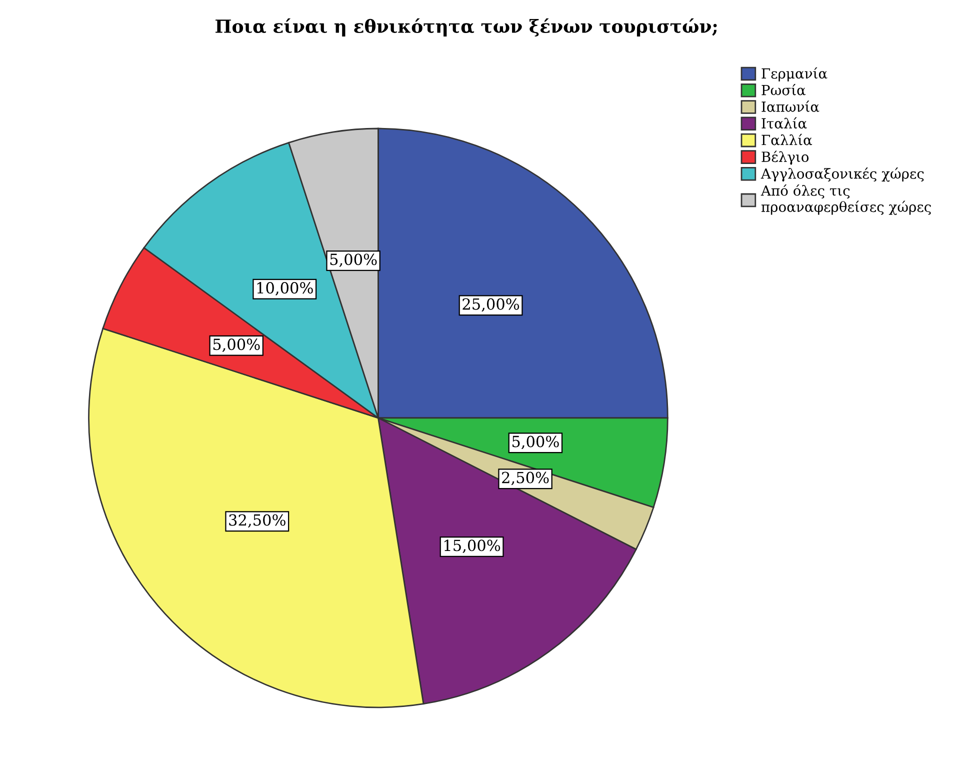 This screenshot has height=784, width=972. What do you see at coordinates (257, 521) in the screenshot?
I see `data-label: 32,50%` at bounding box center [257, 521].